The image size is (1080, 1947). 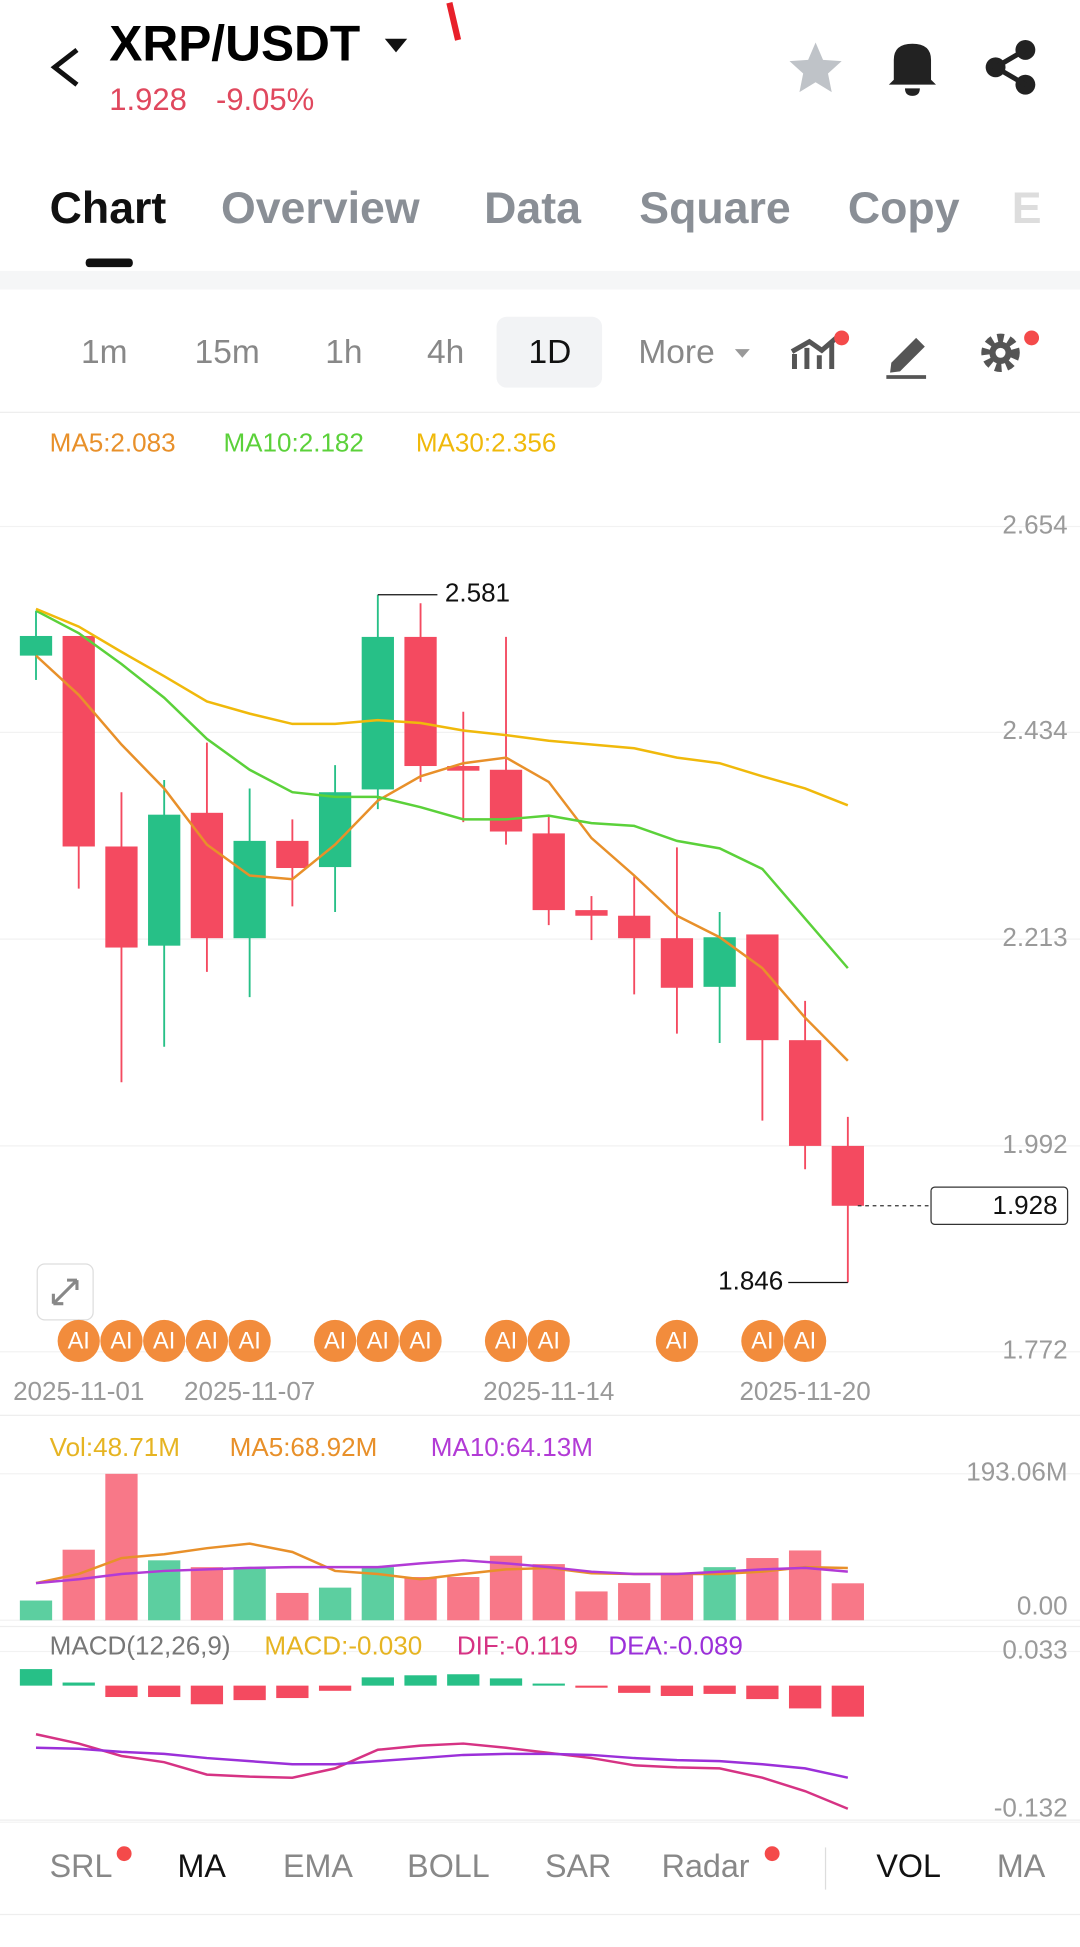 I want to click on tab: E, so click(x=1027, y=208).